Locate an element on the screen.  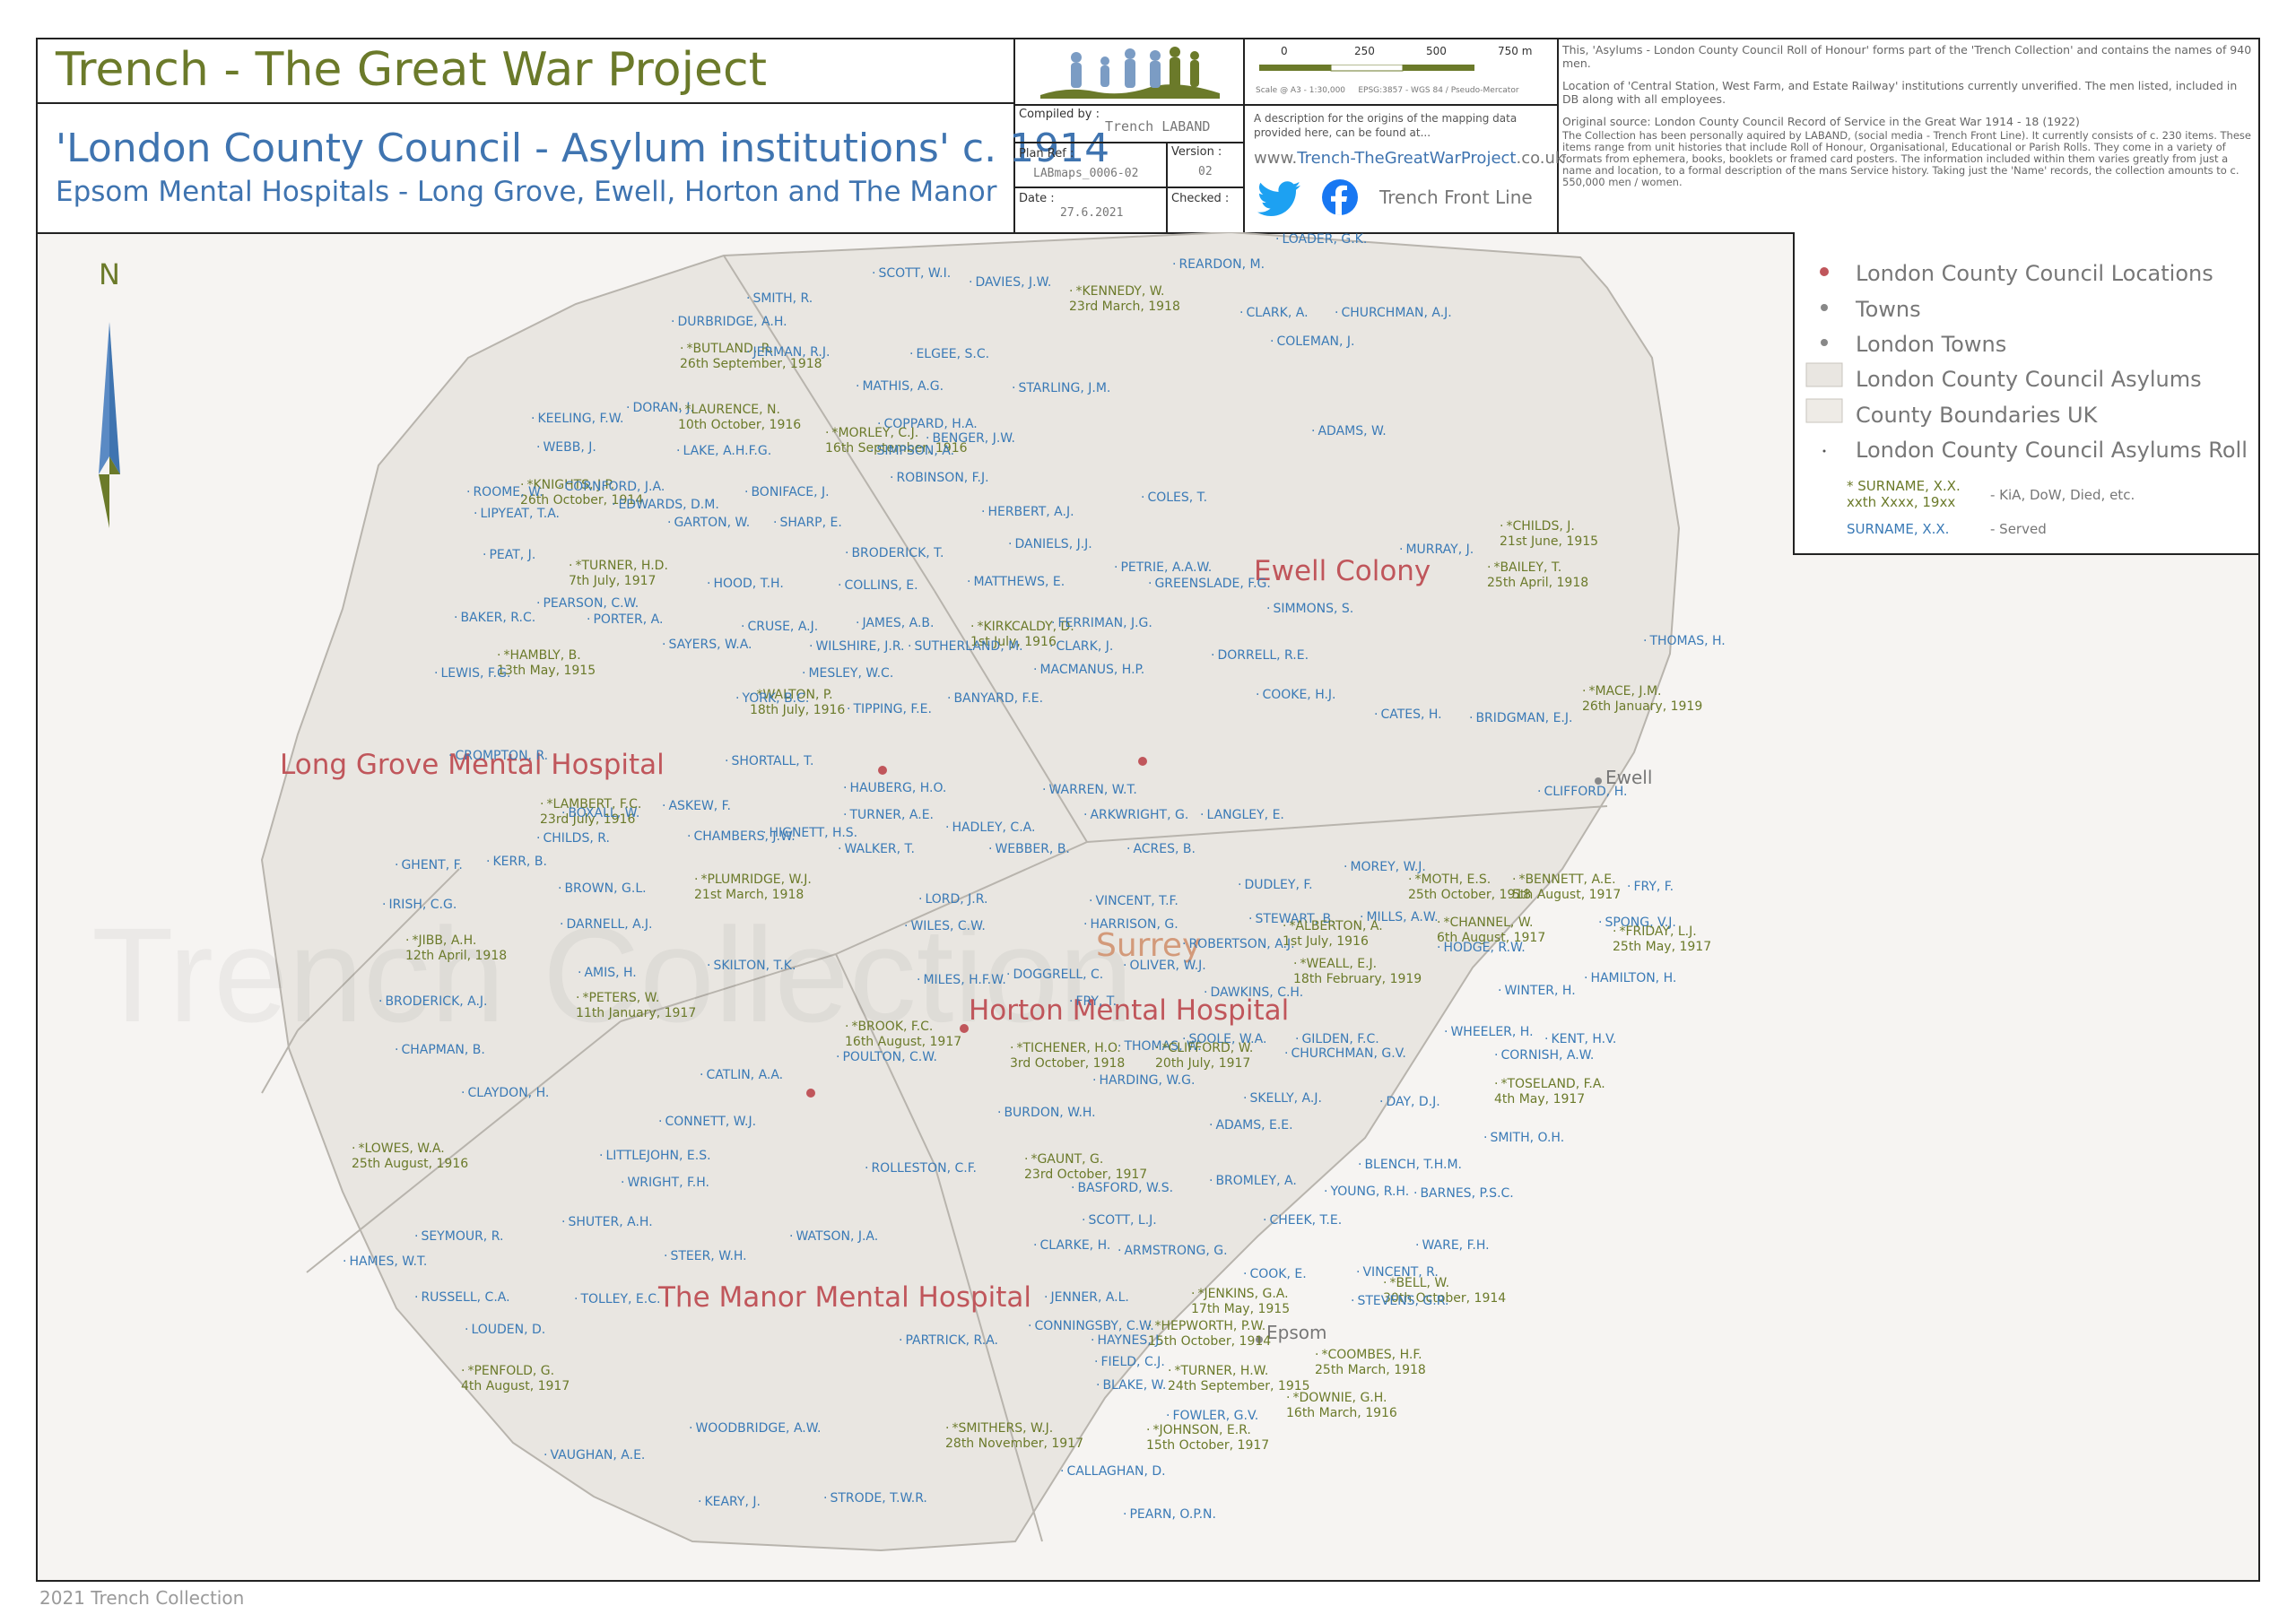
scale-tick-250: 250 is located at coordinates (1364, 51).